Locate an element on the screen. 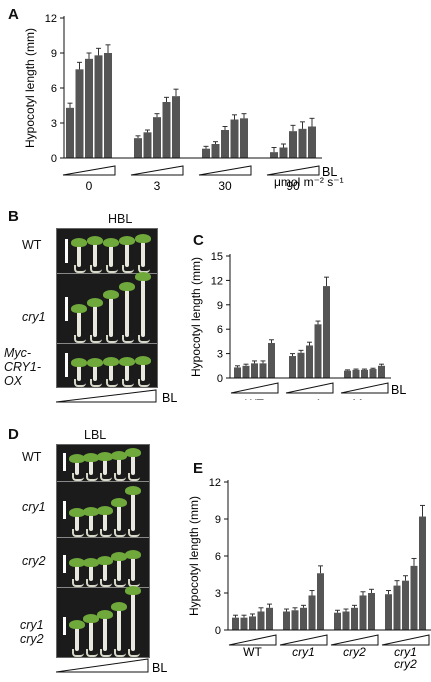 The height and width of the screenshot is (682, 431). group-label: 3 is located at coordinates (157, 186).